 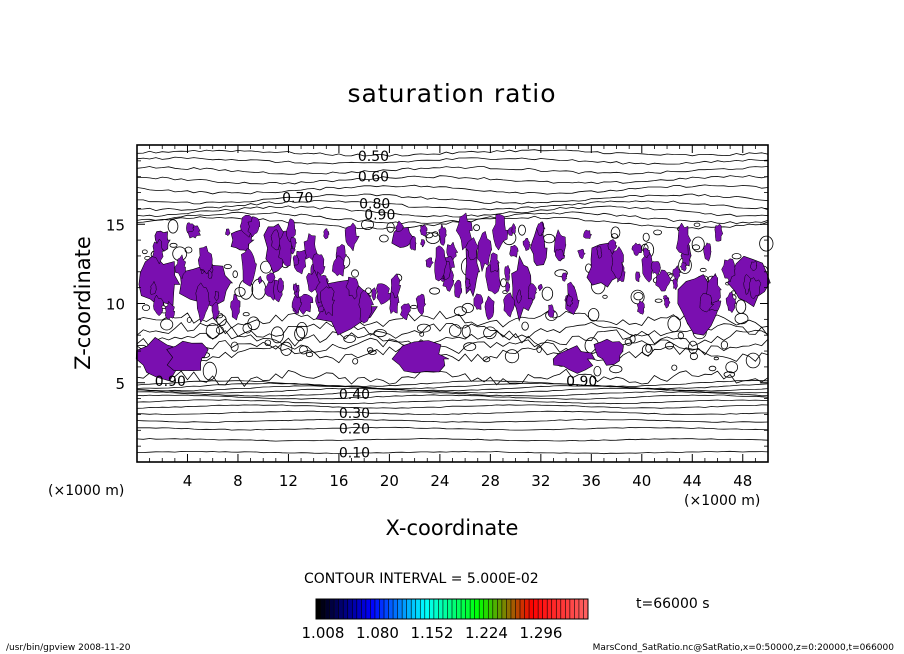 What do you see at coordinates (541, 633) in the screenshot?
I see `colorbar-label: 1.296` at bounding box center [541, 633].